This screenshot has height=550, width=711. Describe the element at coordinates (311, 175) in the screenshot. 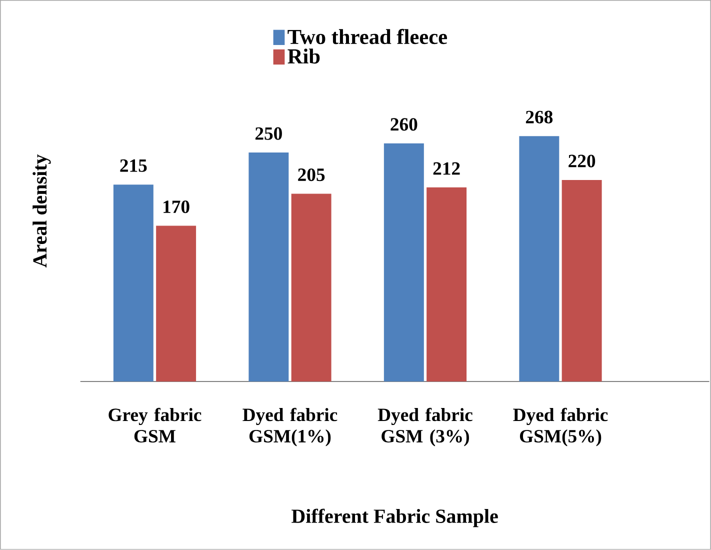

I see `data-label: 205` at that location.